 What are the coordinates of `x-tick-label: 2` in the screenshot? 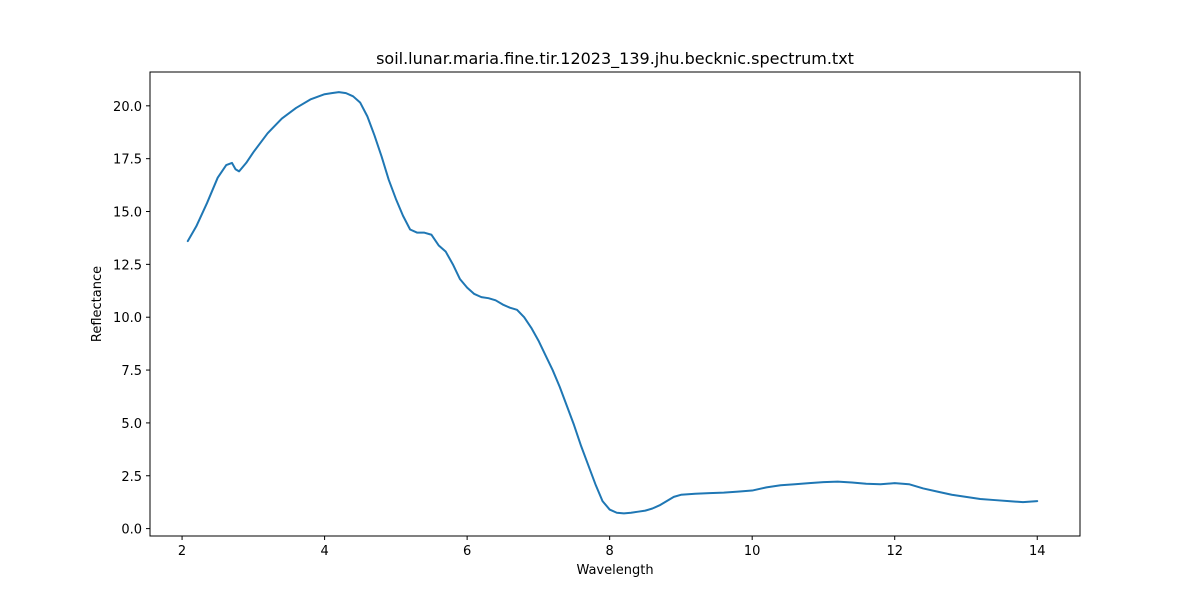 It's located at (182, 551).